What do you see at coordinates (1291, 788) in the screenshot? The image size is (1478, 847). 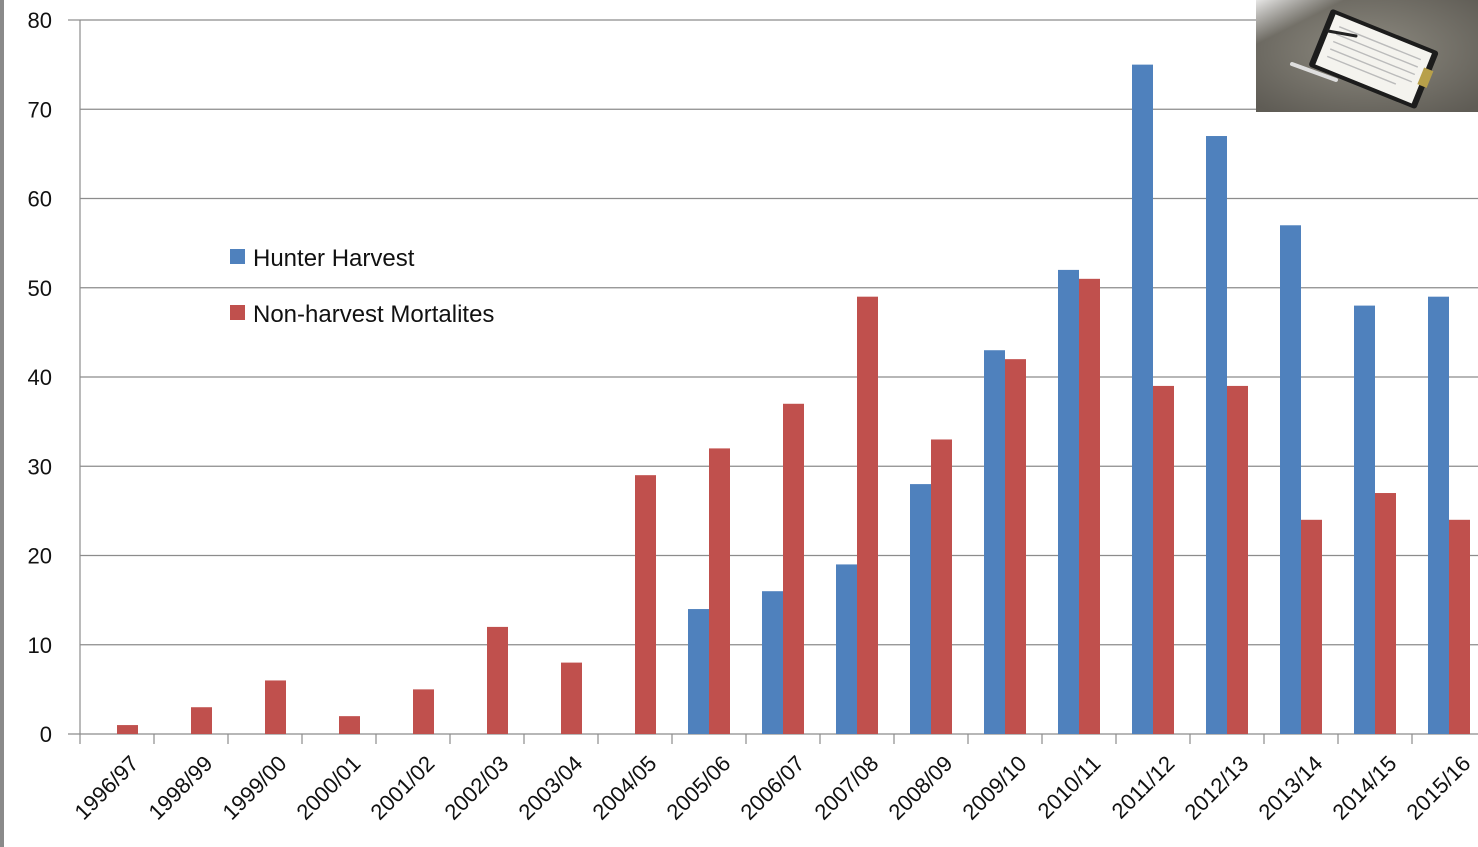 I see `x-tick-label: 2013/14` at bounding box center [1291, 788].